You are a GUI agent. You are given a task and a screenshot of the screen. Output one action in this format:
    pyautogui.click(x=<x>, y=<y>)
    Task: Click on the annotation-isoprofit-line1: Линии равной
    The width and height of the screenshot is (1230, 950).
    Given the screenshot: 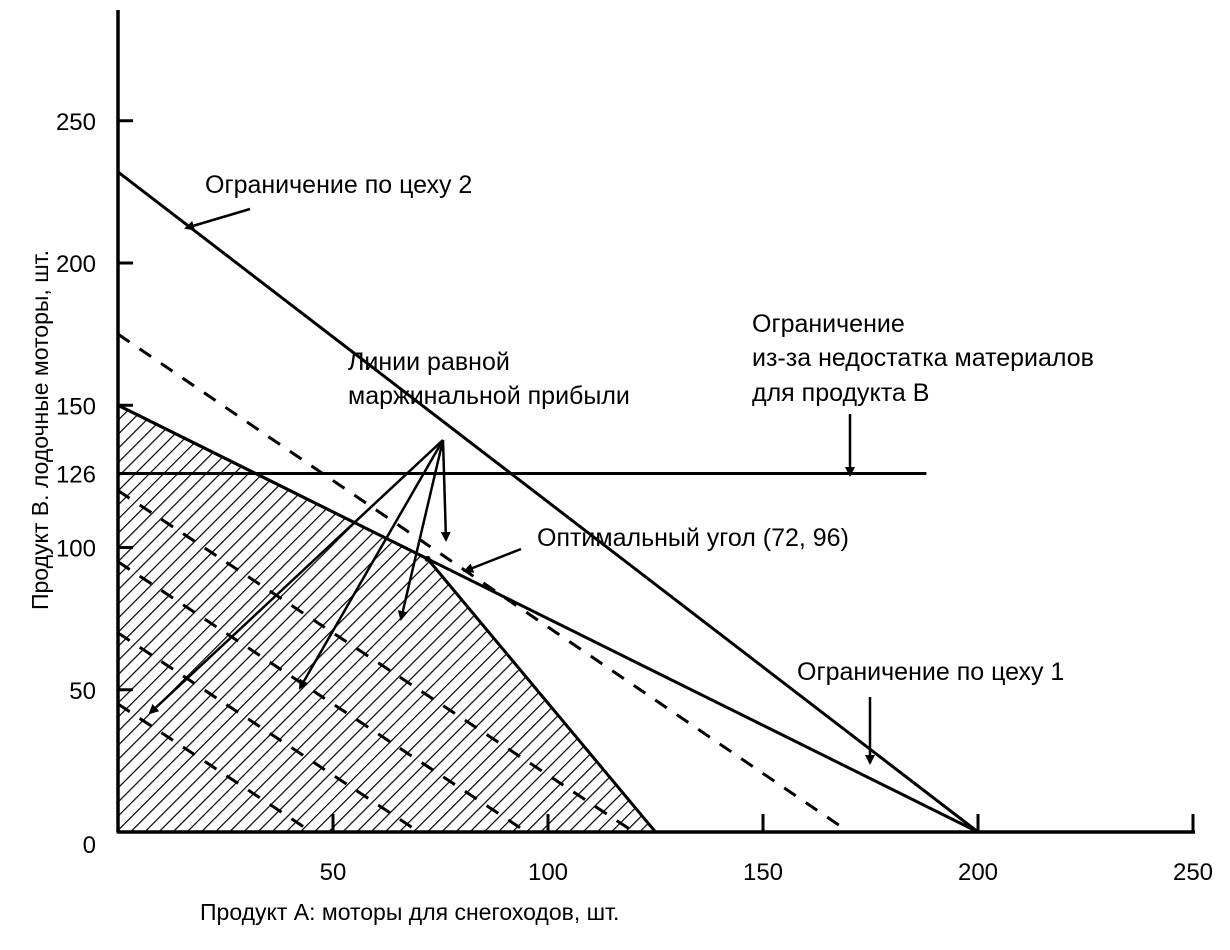 What is the action you would take?
    pyautogui.click(x=429, y=362)
    